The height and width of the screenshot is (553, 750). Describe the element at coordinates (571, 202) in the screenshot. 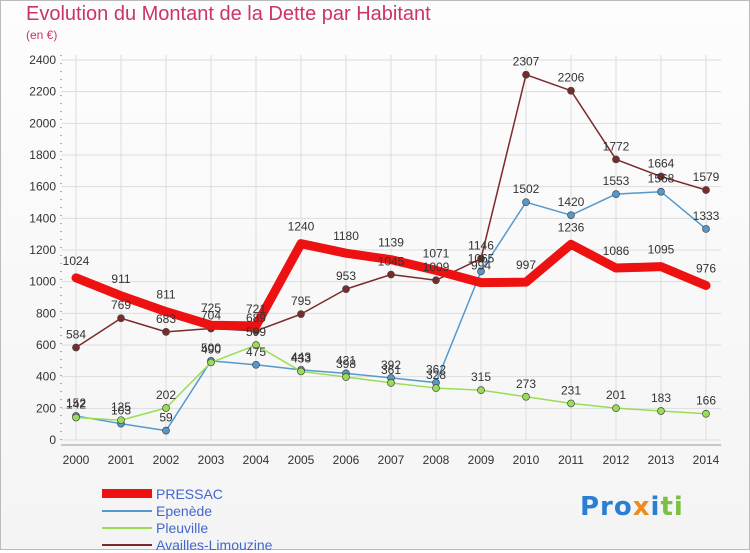

I see `data-label-epen-de: 1420` at that location.